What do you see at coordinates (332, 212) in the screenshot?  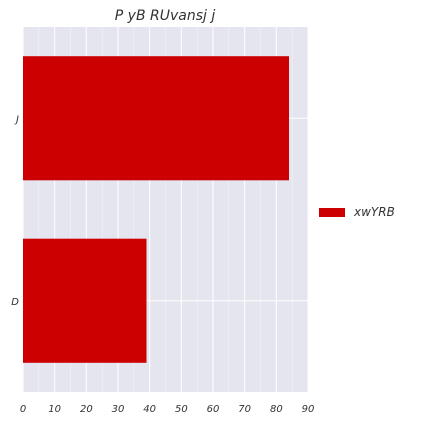 I see `legend-swatch` at bounding box center [332, 212].